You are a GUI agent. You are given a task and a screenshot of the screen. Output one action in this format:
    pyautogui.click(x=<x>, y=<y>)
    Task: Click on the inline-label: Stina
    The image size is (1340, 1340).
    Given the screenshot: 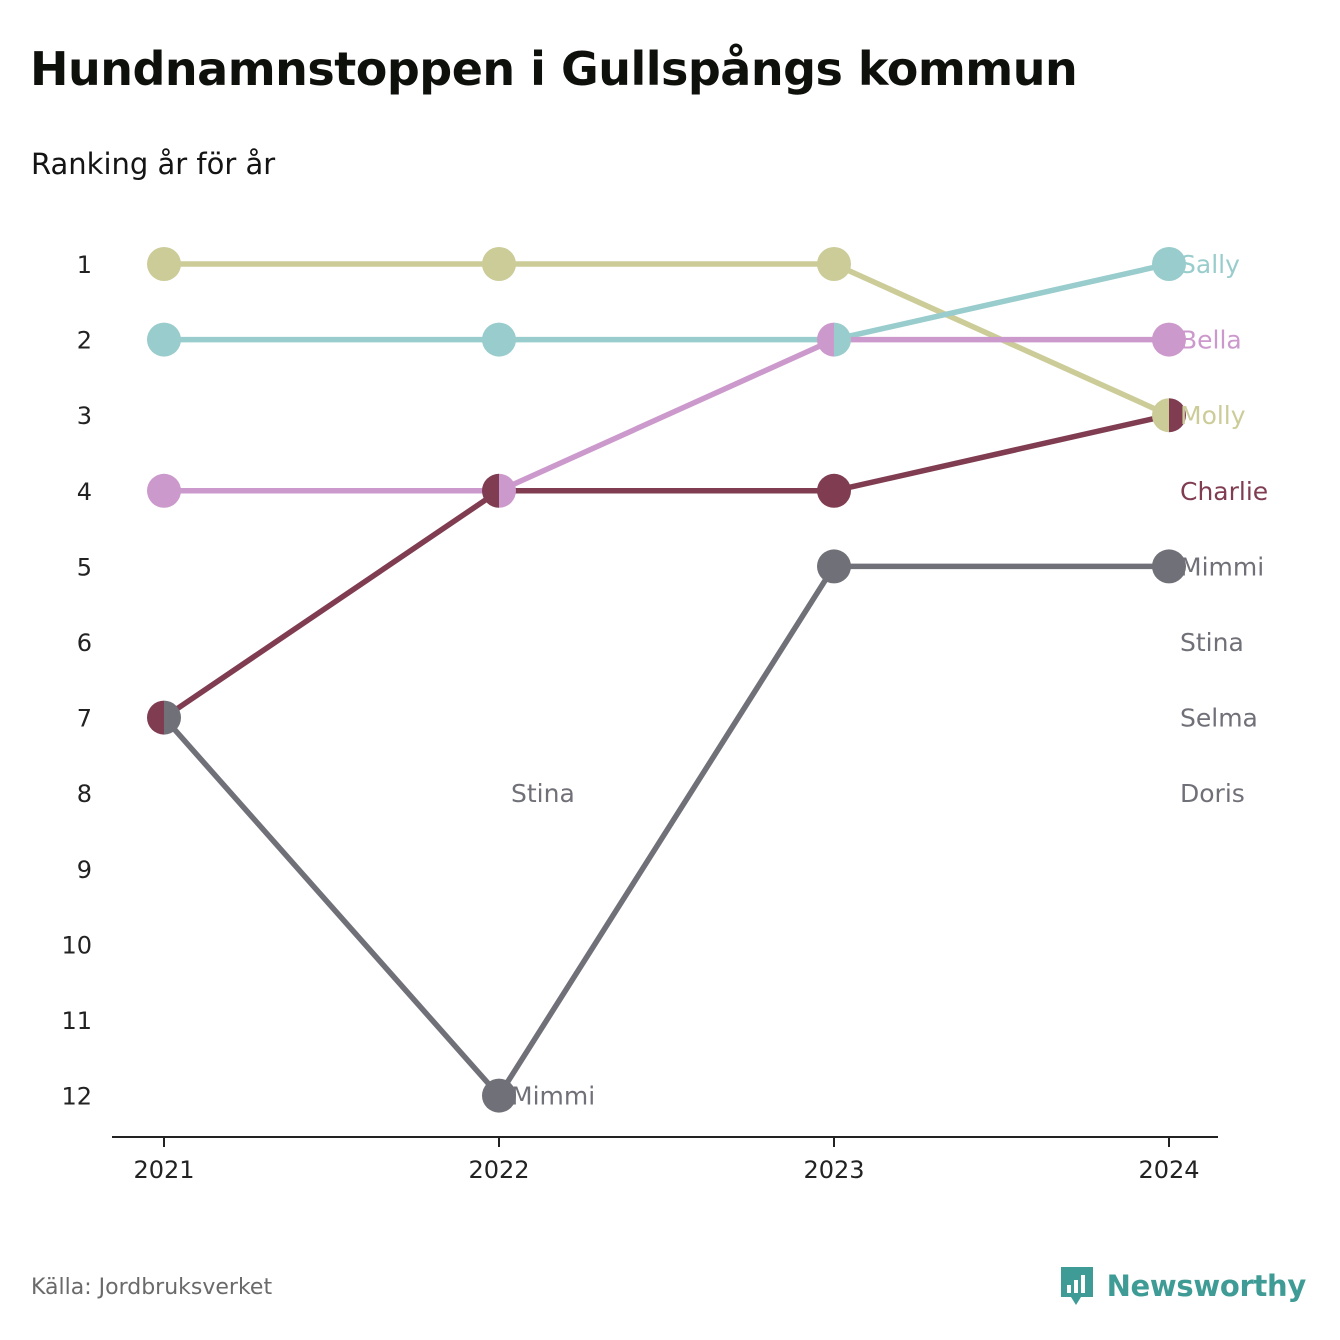 What is the action you would take?
    pyautogui.click(x=543, y=793)
    